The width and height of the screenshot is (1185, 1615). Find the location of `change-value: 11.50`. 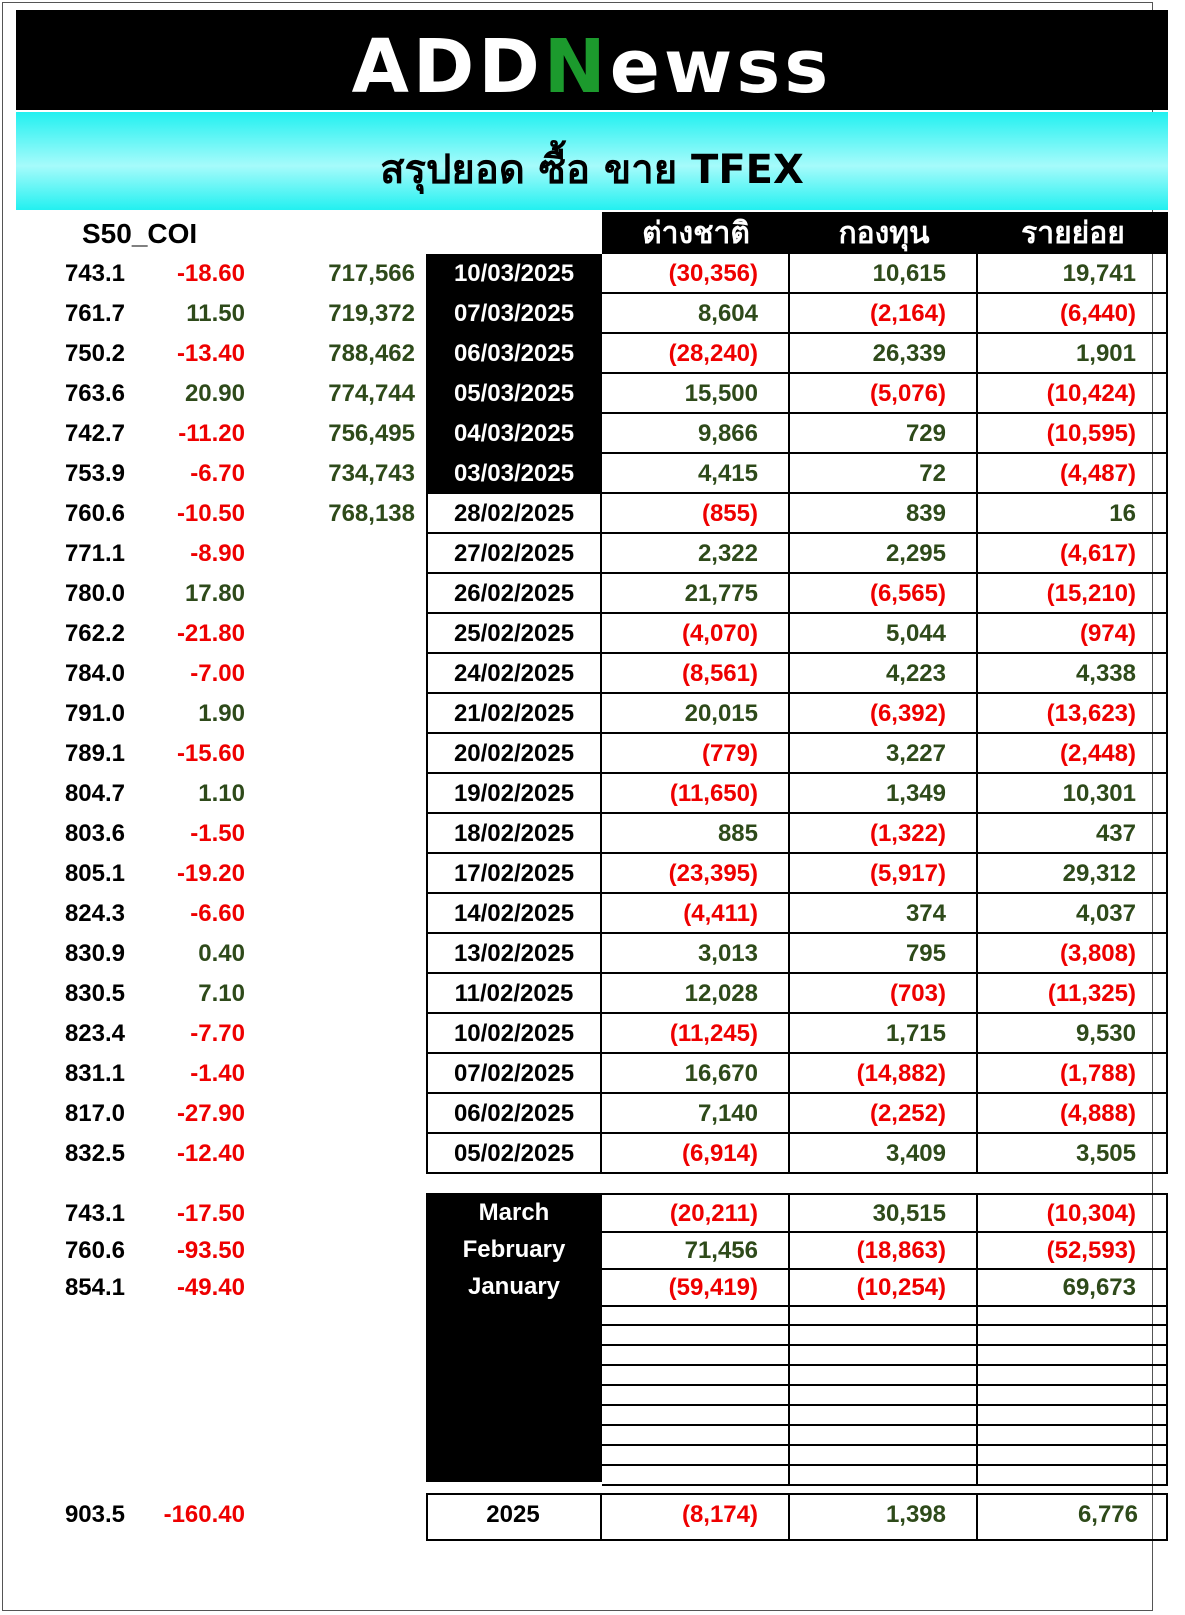

change-value: 11.50 is located at coordinates (215, 313).